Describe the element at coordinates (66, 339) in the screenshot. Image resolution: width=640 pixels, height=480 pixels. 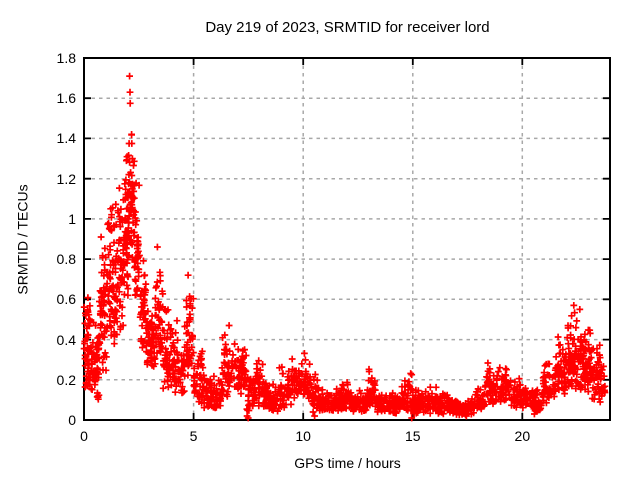
I see `y-tick-label: 0.4` at that location.